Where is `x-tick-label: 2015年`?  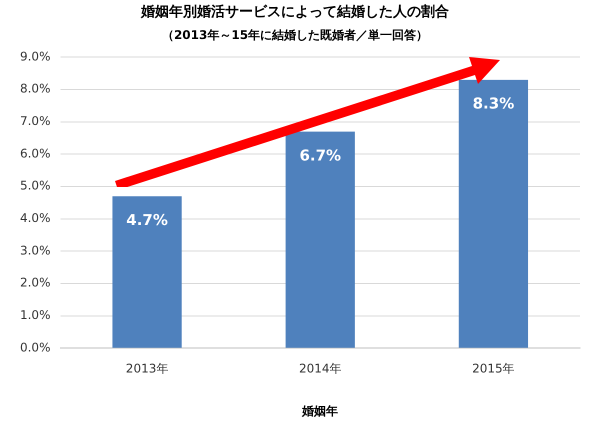 x-tick-label: 2015年 is located at coordinates (493, 369).